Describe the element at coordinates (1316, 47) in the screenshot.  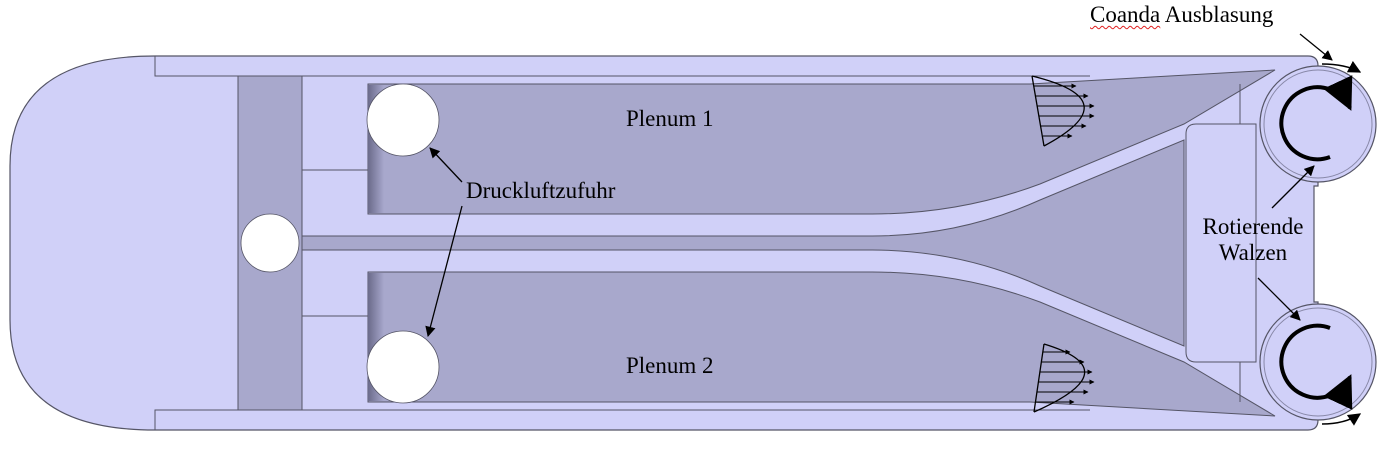
I see `pointer-arrow-coanda` at that location.